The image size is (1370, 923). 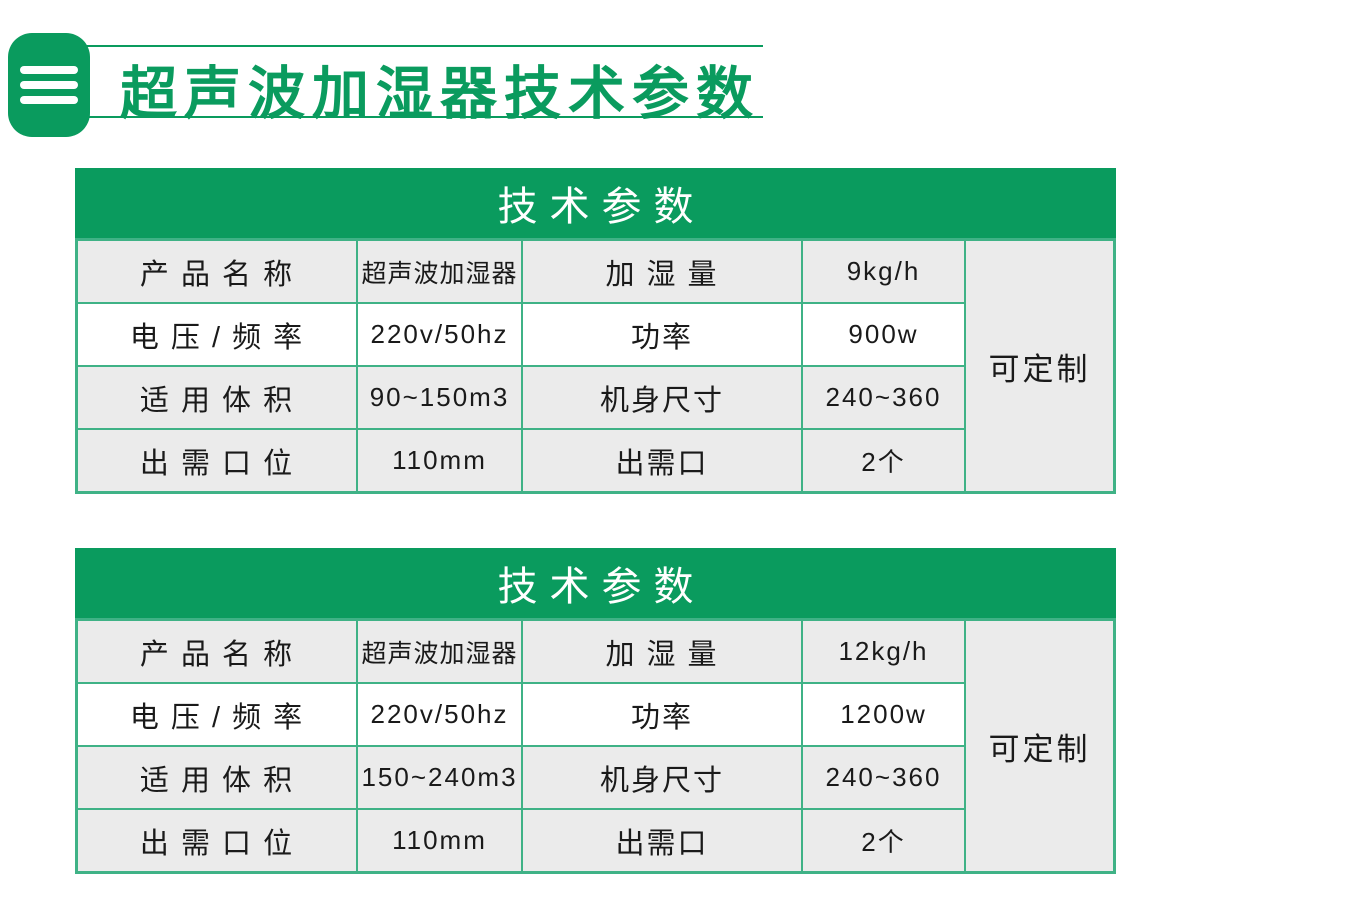 I want to click on header-rule-bottom, so click(x=406, y=117).